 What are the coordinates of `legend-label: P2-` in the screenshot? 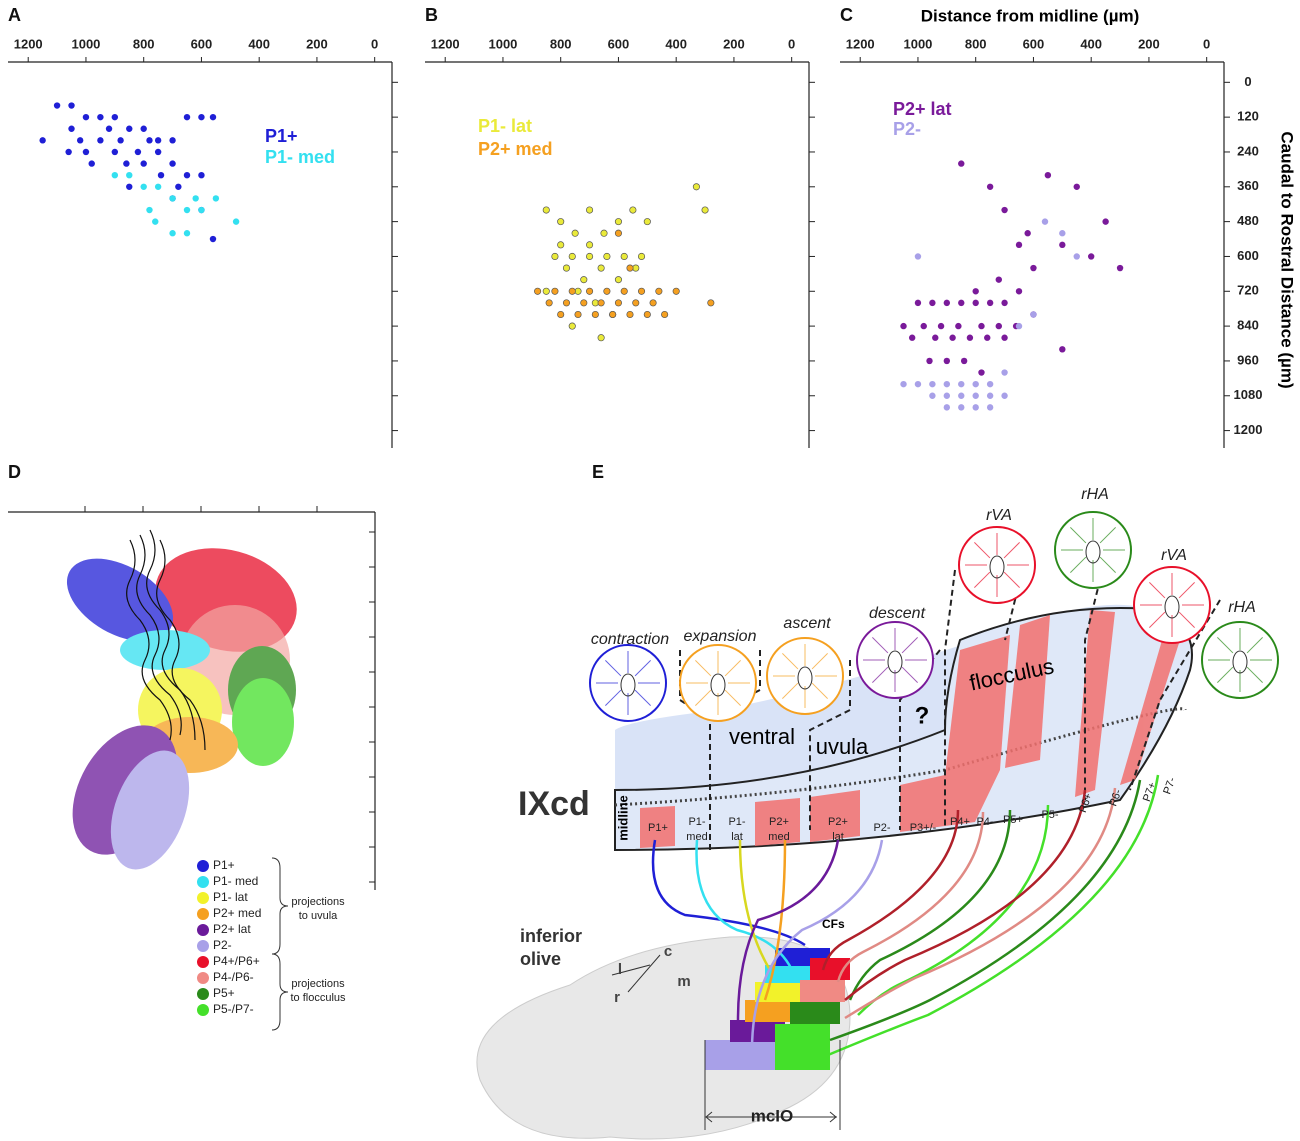 It's located at (222, 945).